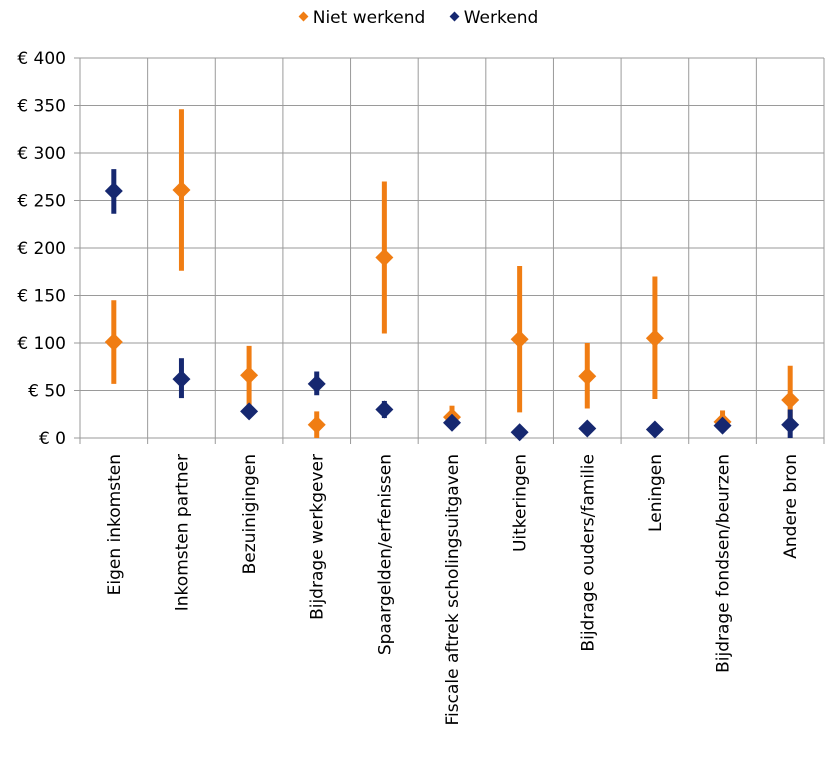 The width and height of the screenshot is (838, 758). I want to click on x-category-label: Bijdrage ouders/familie, so click(588, 553).